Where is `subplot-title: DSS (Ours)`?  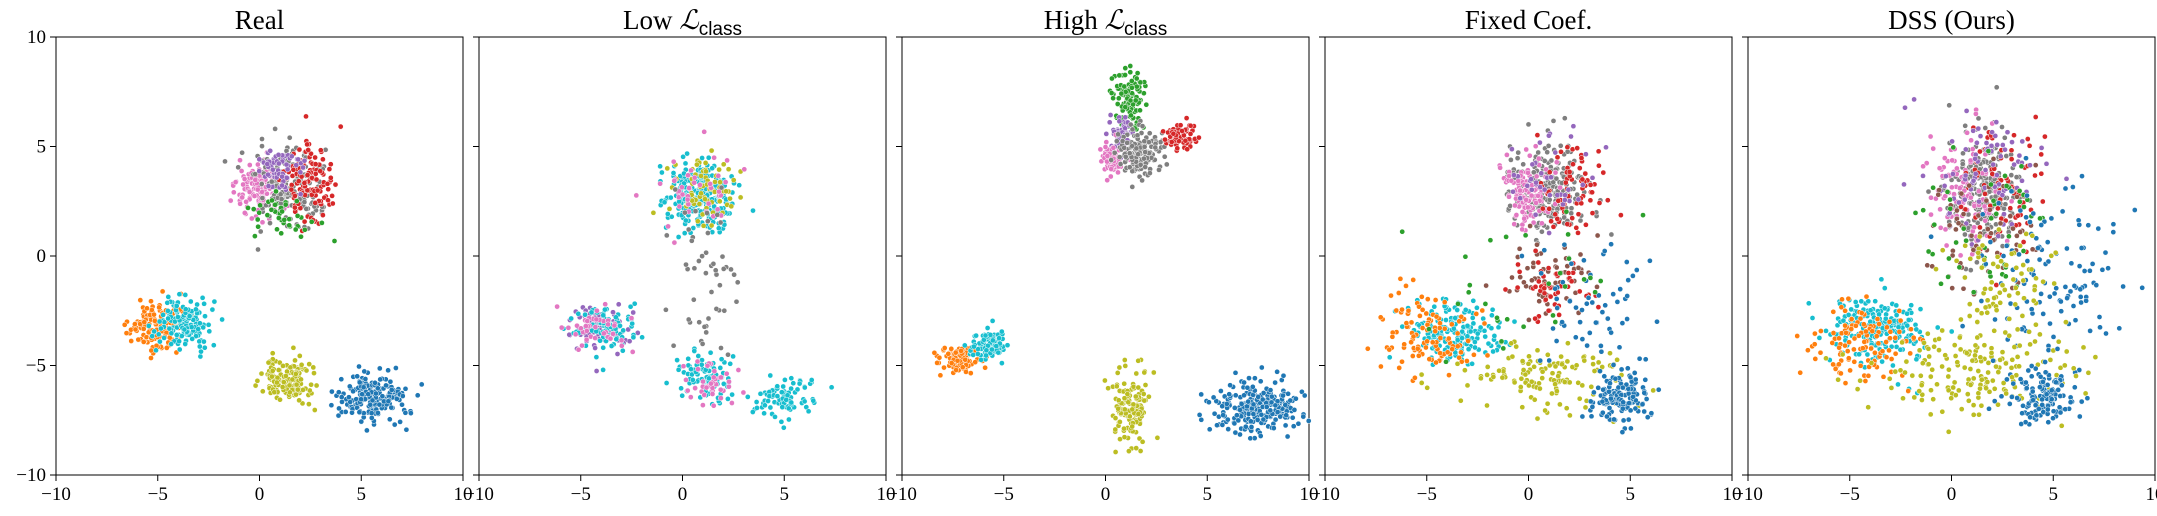
subplot-title: DSS (Ours) is located at coordinates (1951, 20).